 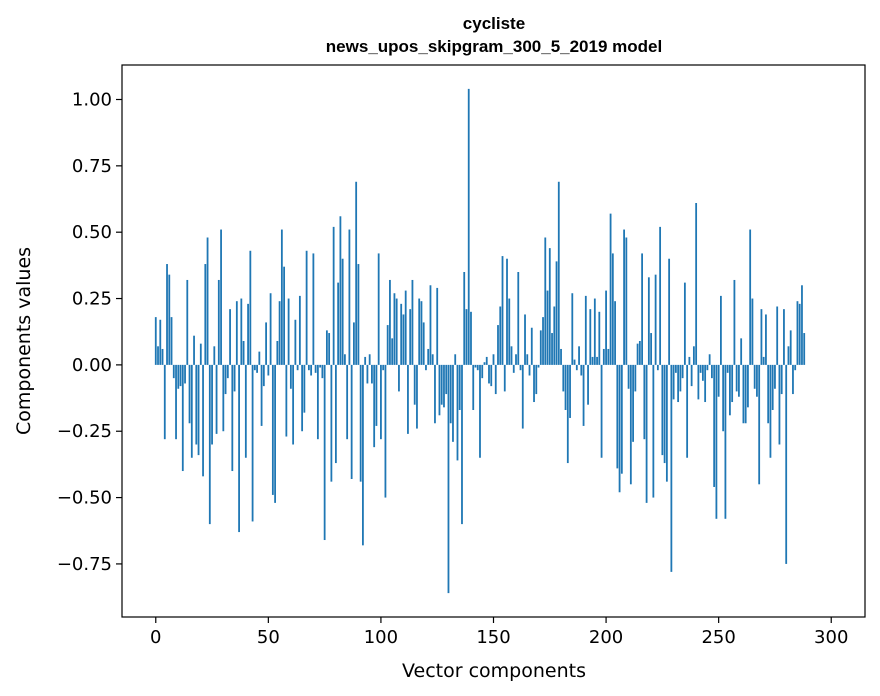 What do you see at coordinates (84, 498) in the screenshot?
I see `y-tick-label: −0.50` at bounding box center [84, 498].